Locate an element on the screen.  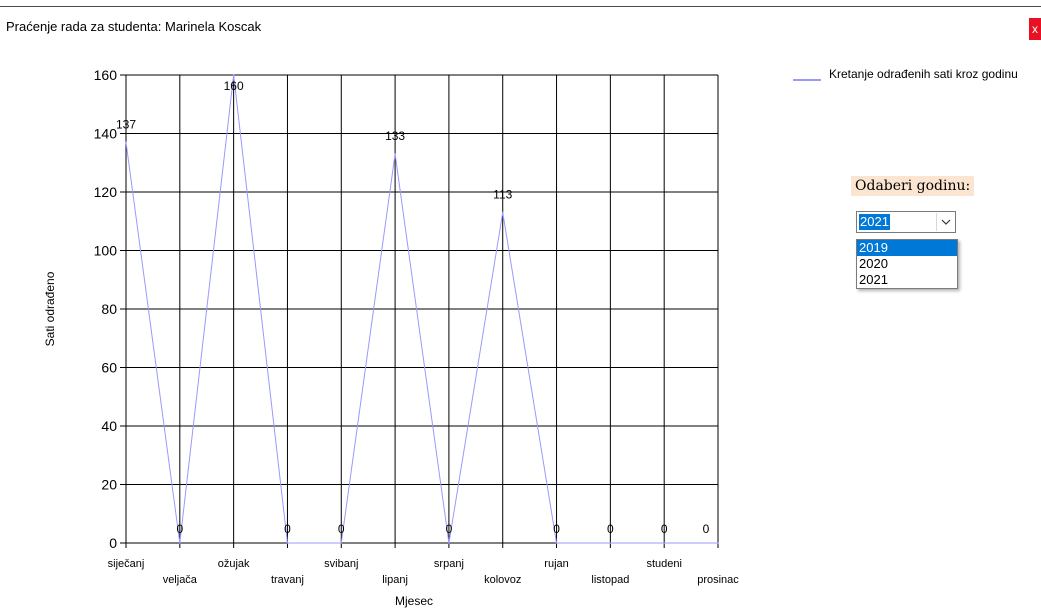
data-label: 113 is located at coordinates (502, 194).